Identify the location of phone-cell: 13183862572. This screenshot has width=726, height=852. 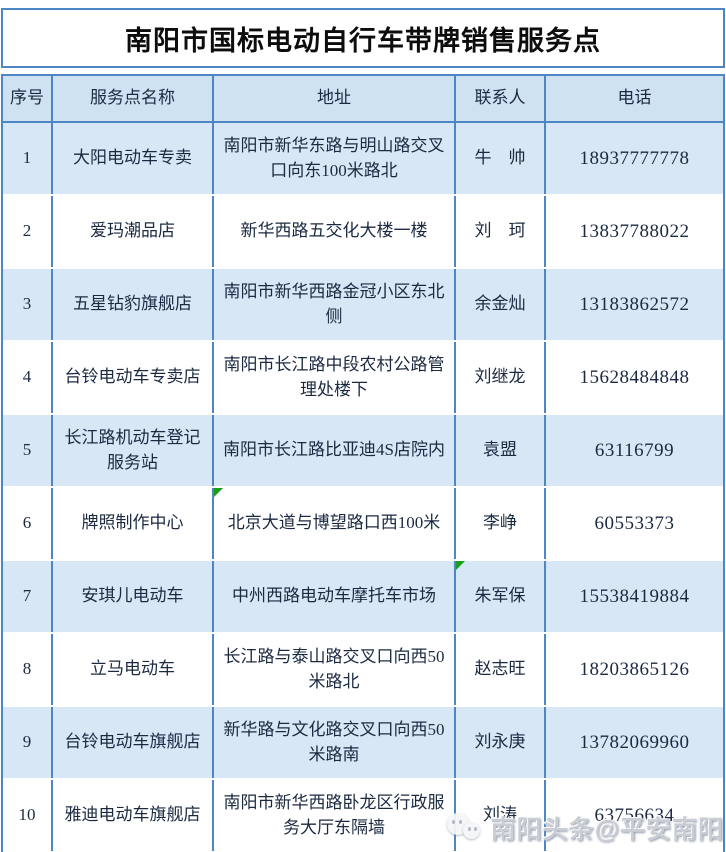
(634, 304).